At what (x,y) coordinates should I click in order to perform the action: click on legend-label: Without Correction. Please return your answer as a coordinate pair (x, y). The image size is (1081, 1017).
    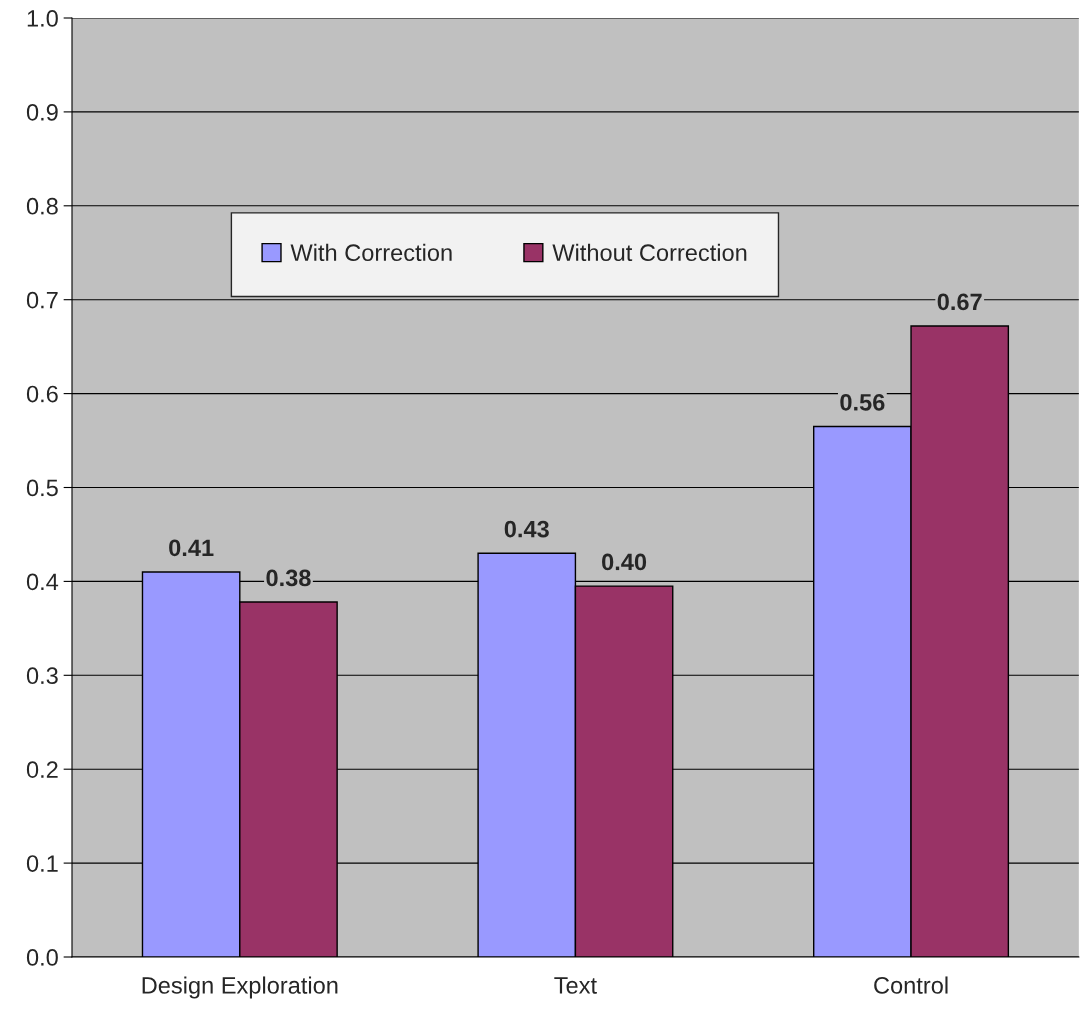
    Looking at the image, I should click on (649, 252).